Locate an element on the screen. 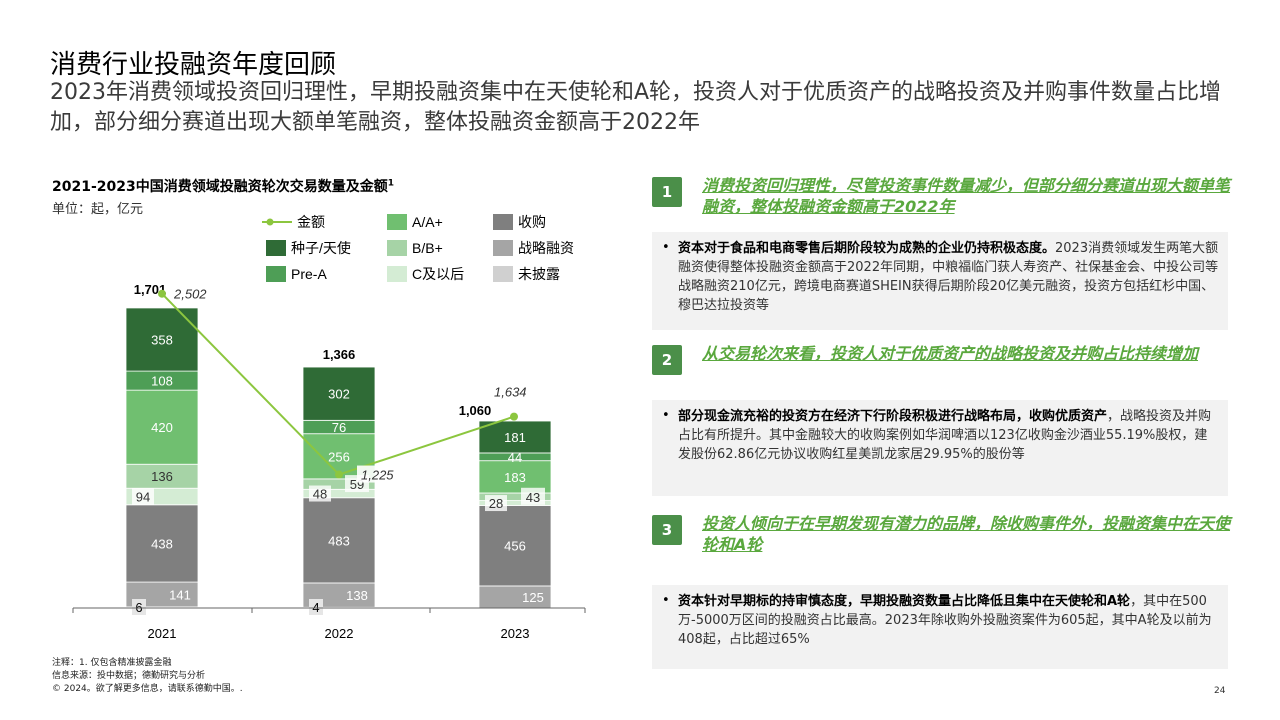 The height and width of the screenshot is (720, 1280). legend-label: C及以后 is located at coordinates (438, 274).